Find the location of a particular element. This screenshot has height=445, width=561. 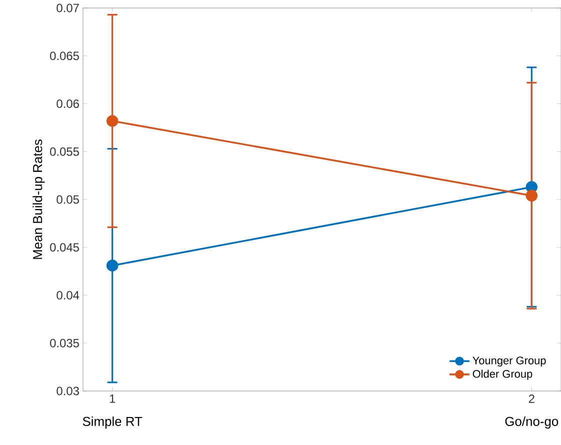

x-tick-label: 2 is located at coordinates (531, 398).